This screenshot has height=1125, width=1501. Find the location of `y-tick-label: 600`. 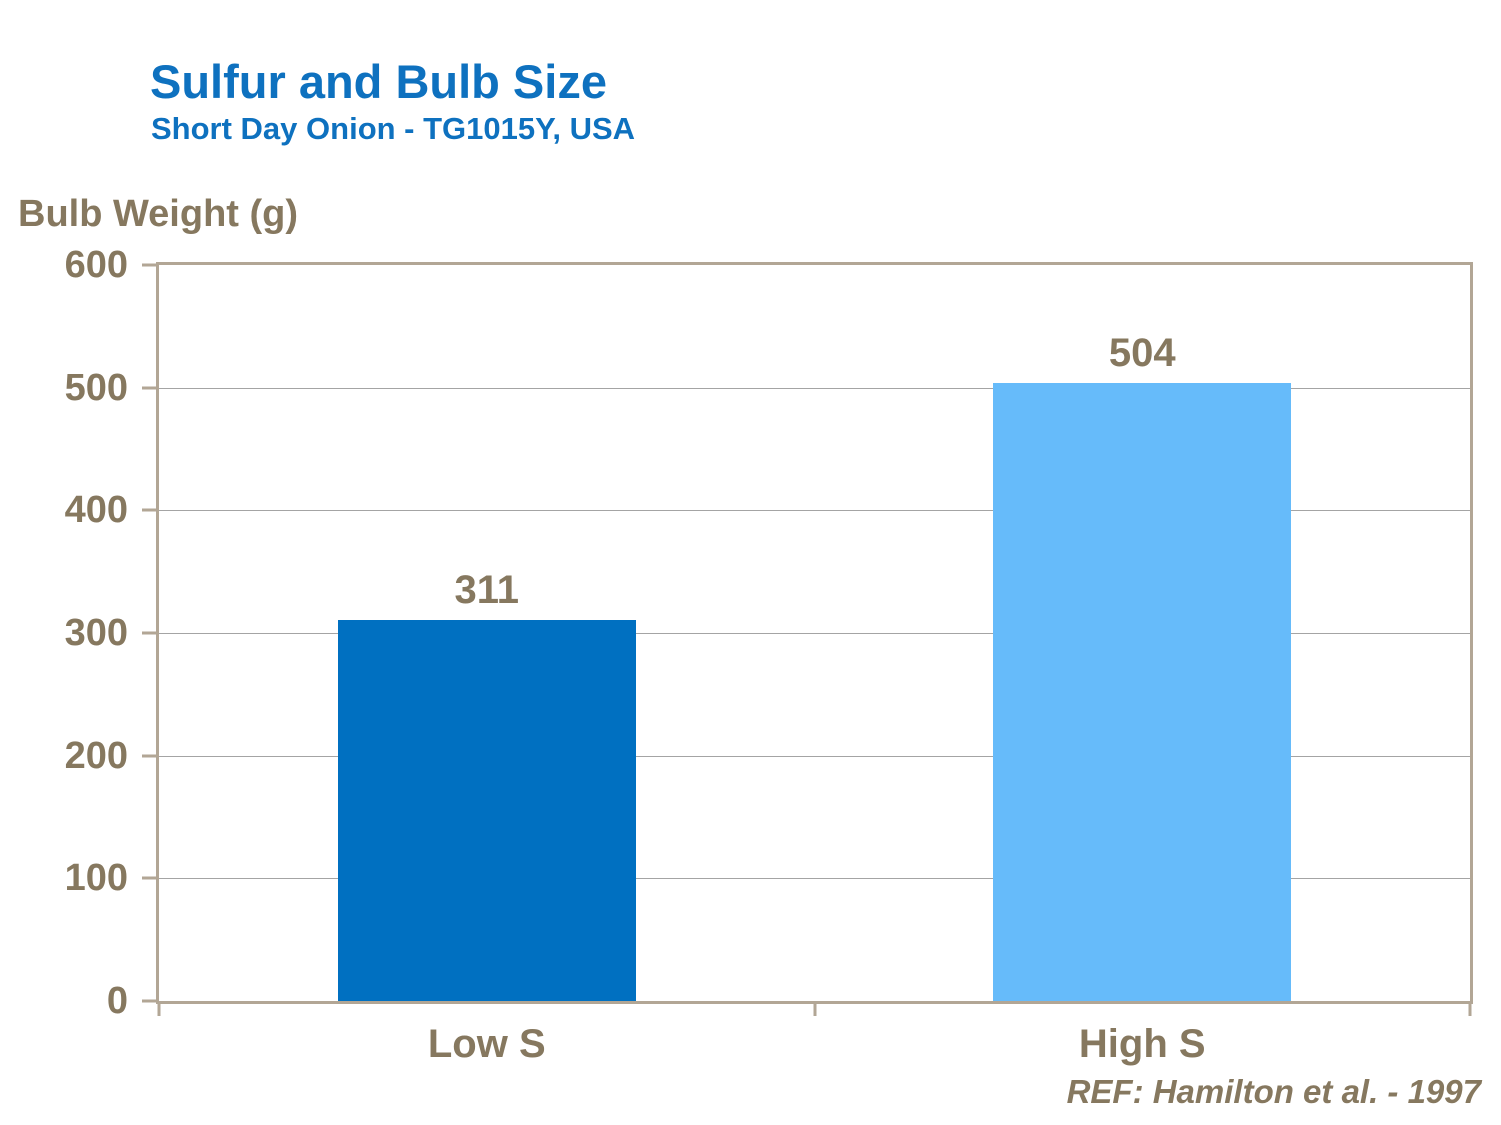

y-tick-label: 600 is located at coordinates (96, 265).